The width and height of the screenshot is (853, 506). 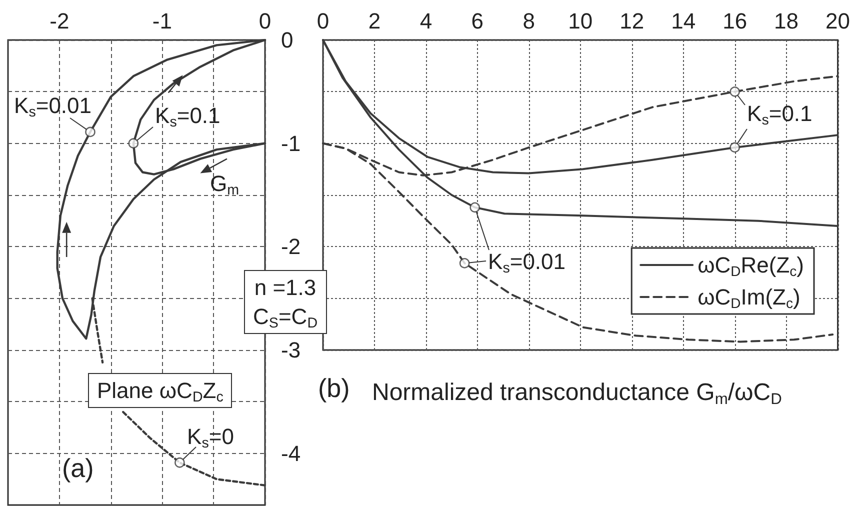 What do you see at coordinates (580, 21) in the screenshot?
I see `x-tick-label: 10` at bounding box center [580, 21].